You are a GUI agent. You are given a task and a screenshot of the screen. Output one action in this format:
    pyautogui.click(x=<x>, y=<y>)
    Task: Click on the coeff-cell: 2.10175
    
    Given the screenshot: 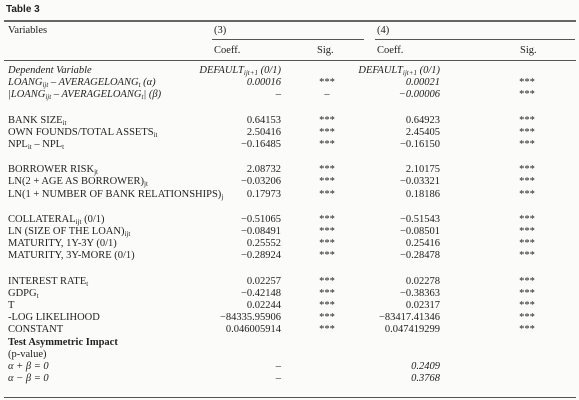 What is the action you would take?
    pyautogui.click(x=423, y=170)
    